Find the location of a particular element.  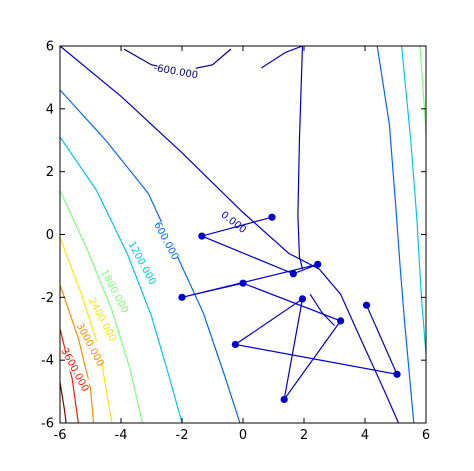

x-tick-label: 4 is located at coordinates (365, 435).